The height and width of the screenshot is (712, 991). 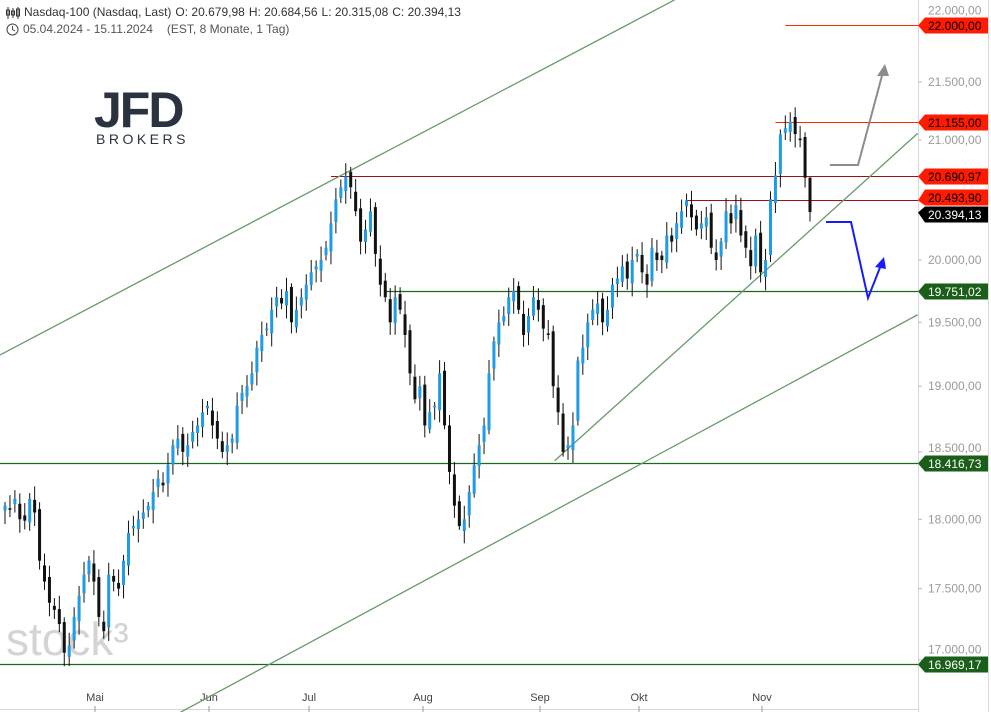 What do you see at coordinates (953, 463) in the screenshot?
I see `price-tag: 18.416,73` at bounding box center [953, 463].